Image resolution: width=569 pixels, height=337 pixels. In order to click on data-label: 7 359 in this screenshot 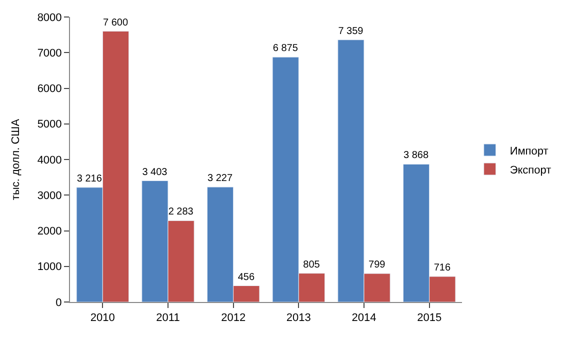, I will do `click(351, 31)`.